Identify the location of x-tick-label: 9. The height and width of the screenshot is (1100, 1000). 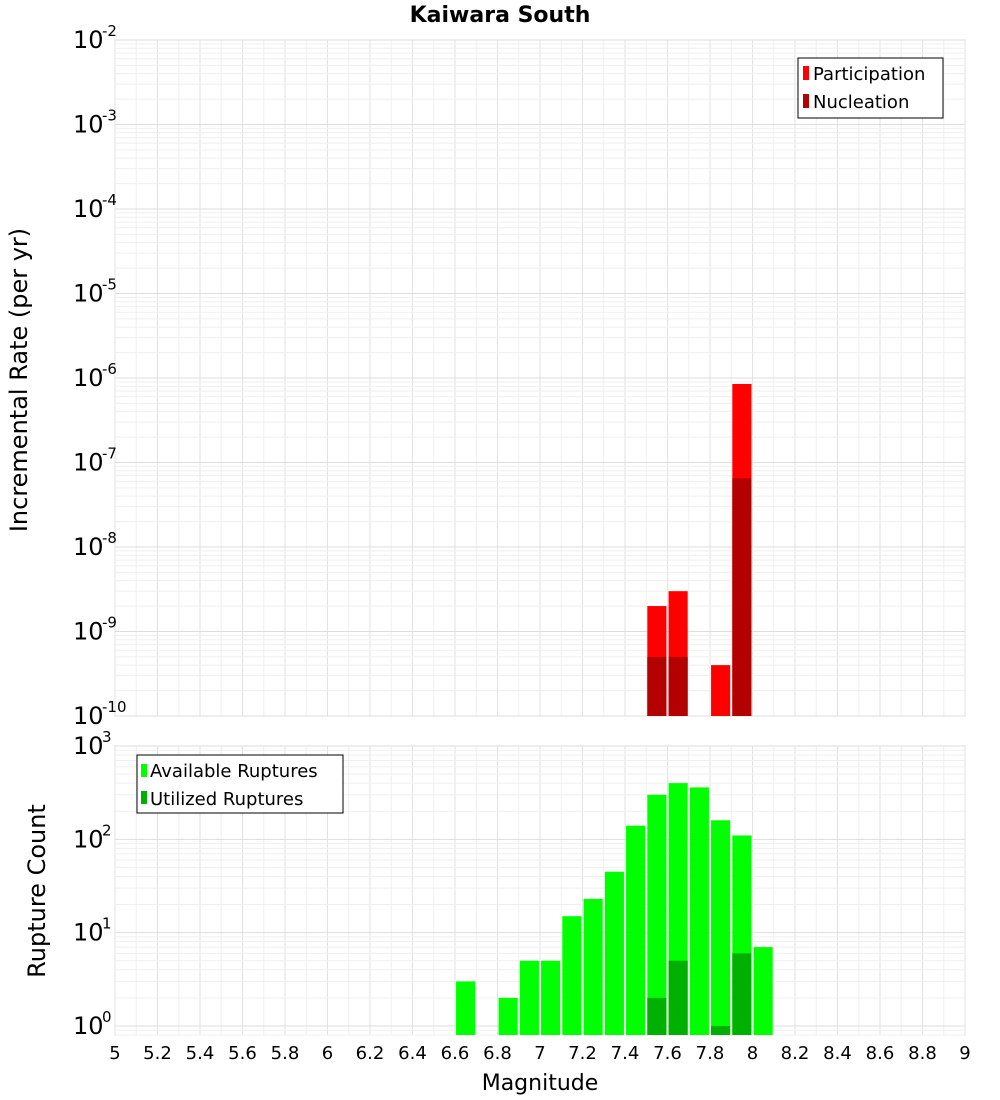
(964, 1053).